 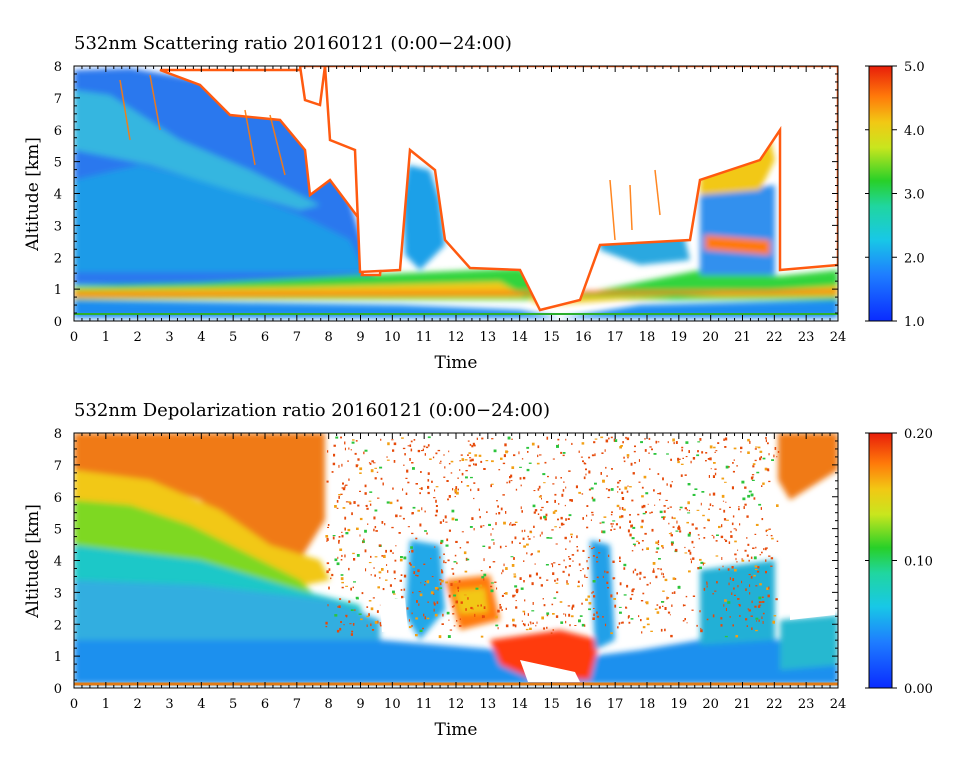 I want to click on colorbar-tick-label: 1.0, so click(x=914, y=322).